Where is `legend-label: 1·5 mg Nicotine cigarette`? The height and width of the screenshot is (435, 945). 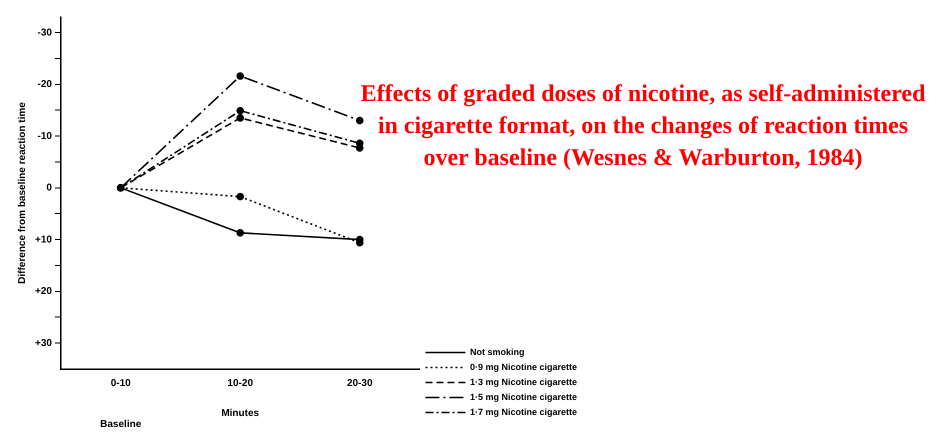 legend-label: 1·5 mg Nicotine cigarette is located at coordinates (523, 397).